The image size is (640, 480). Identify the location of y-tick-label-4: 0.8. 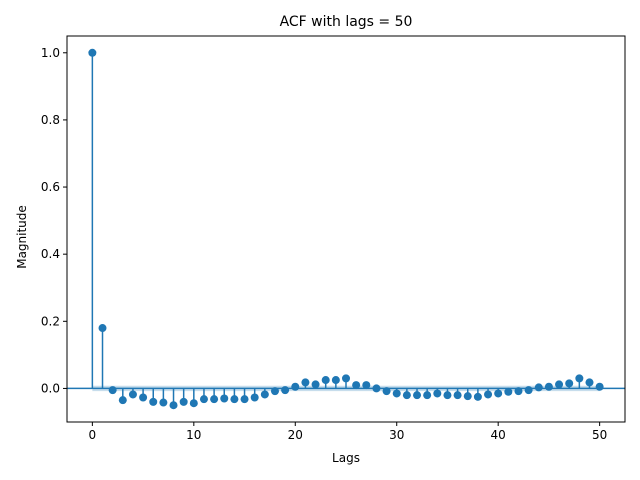
(50, 120).